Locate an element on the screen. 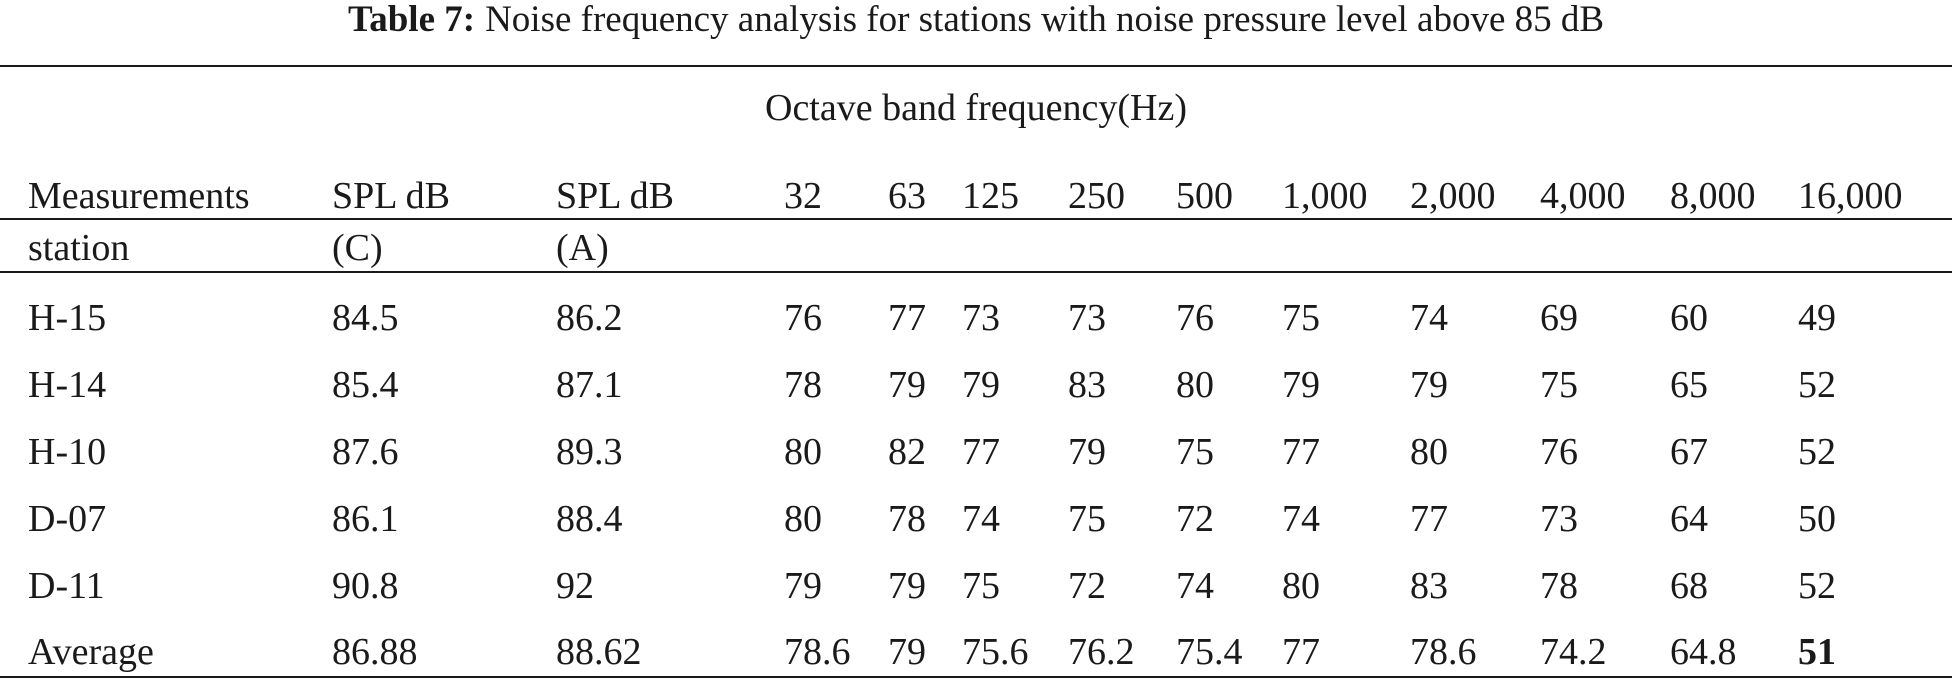 Image resolution: width=1952 pixels, height=680 pixels. table-cell: 50 is located at coordinates (1817, 519).